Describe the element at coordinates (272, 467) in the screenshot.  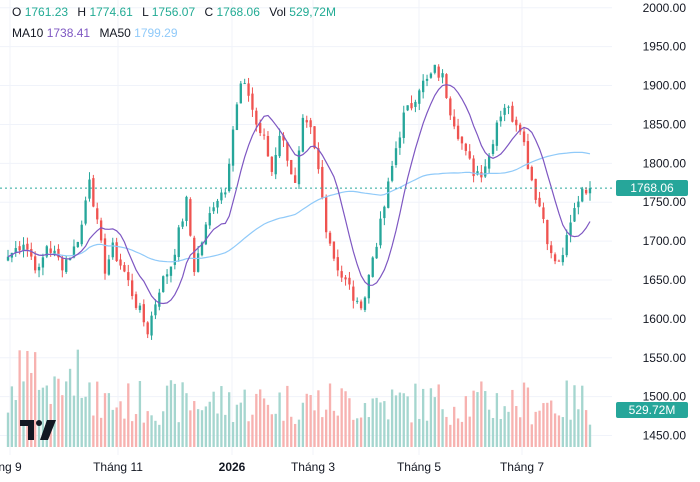
I see `x-axis-labels: ng 9 Tháng 11 2026 Tháng 3 Tháng 5 Tháng 7` at that location.